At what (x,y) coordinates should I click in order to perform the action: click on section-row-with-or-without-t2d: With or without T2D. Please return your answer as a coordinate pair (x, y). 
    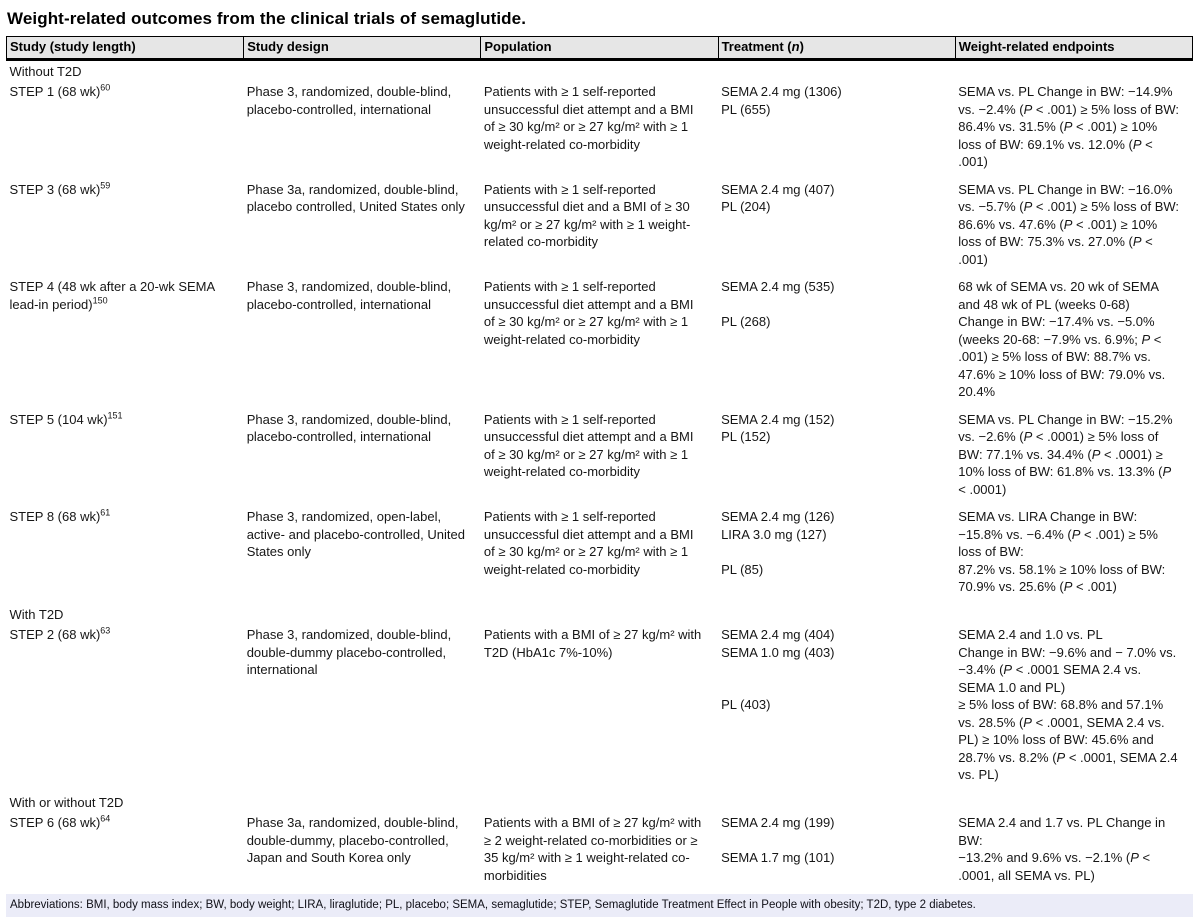
    Looking at the image, I should click on (600, 802).